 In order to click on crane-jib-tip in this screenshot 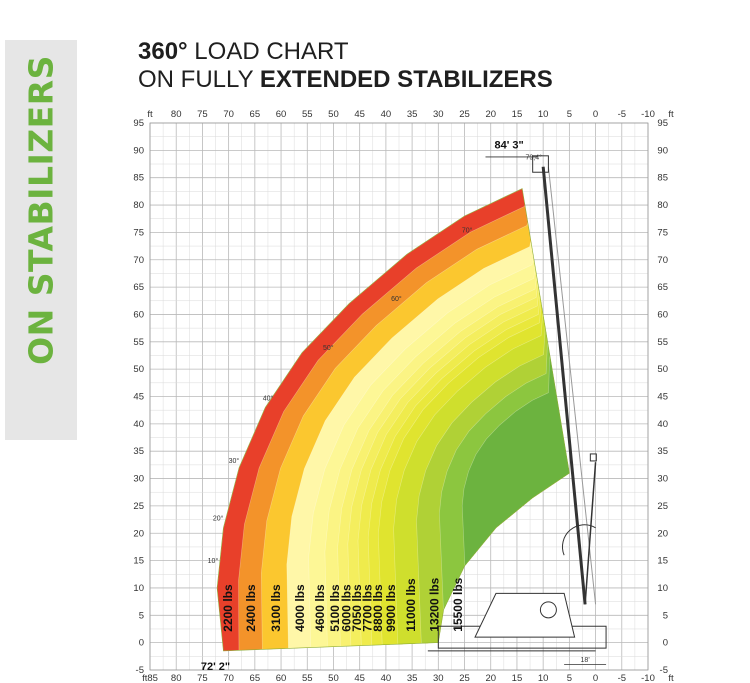, I will do `click(593, 457)`.